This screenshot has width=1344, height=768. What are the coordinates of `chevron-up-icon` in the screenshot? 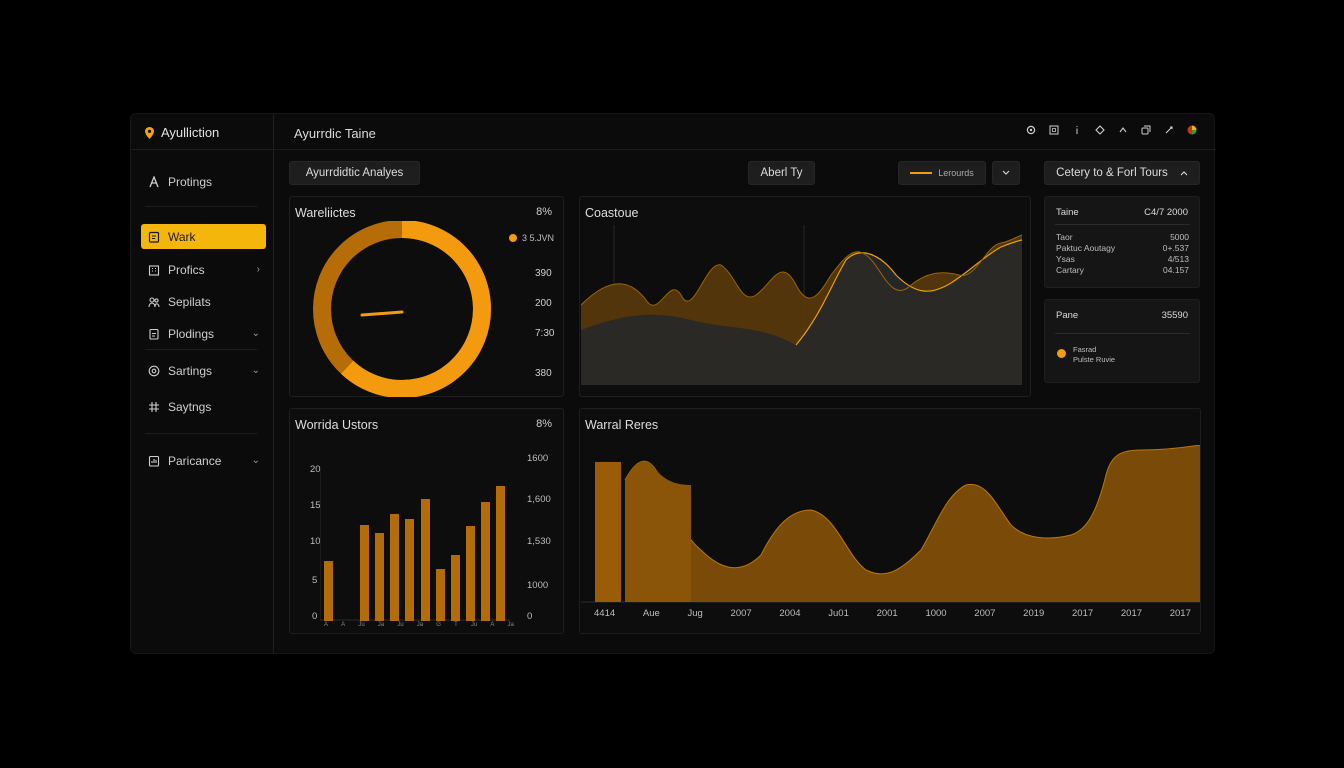 It's located at (1184, 173).